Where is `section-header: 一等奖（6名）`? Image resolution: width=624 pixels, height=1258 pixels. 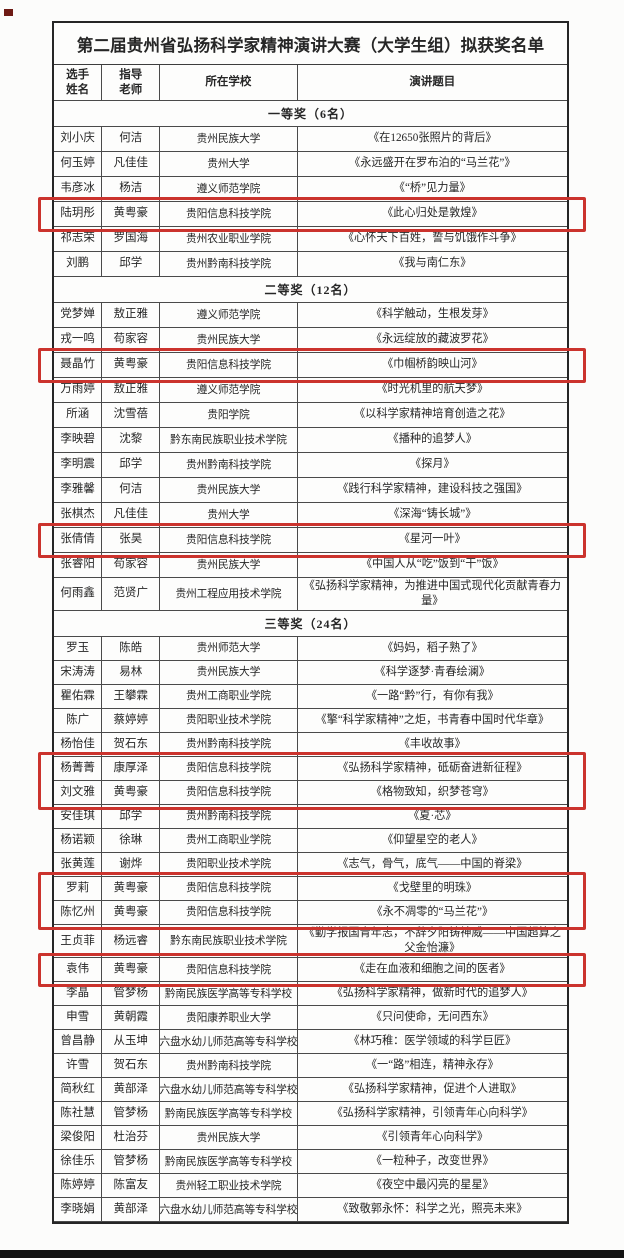
section-header: 一等奖（6名） is located at coordinates (310, 114).